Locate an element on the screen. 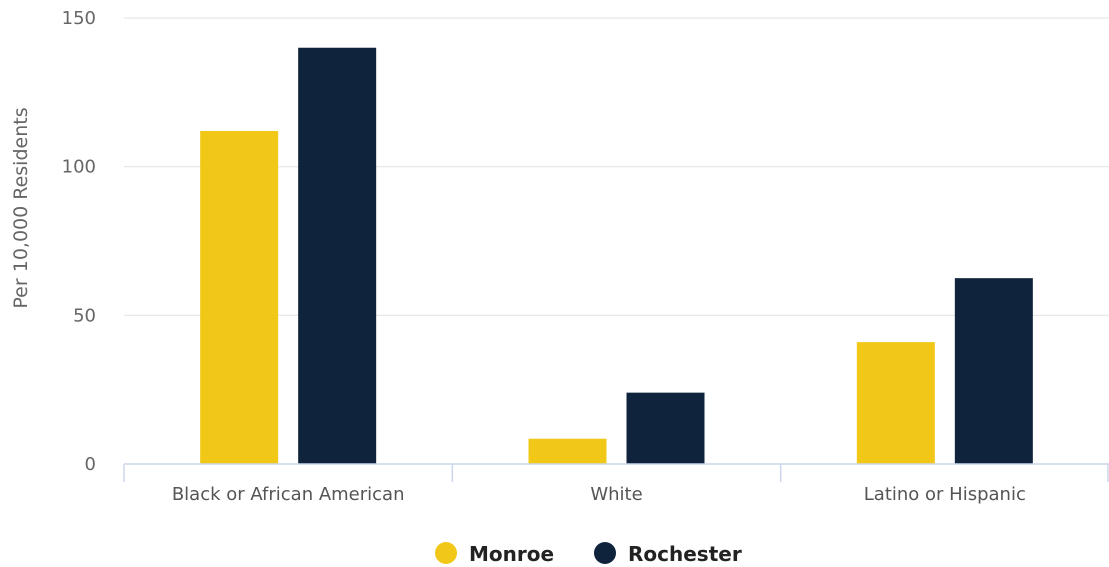 The width and height of the screenshot is (1109, 567). x-tick-label: Latino or Hispanic is located at coordinates (945, 494).